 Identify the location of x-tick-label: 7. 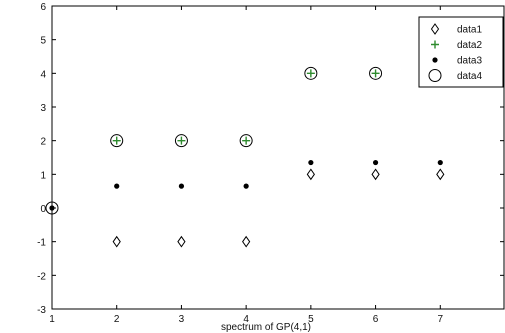
(441, 319).